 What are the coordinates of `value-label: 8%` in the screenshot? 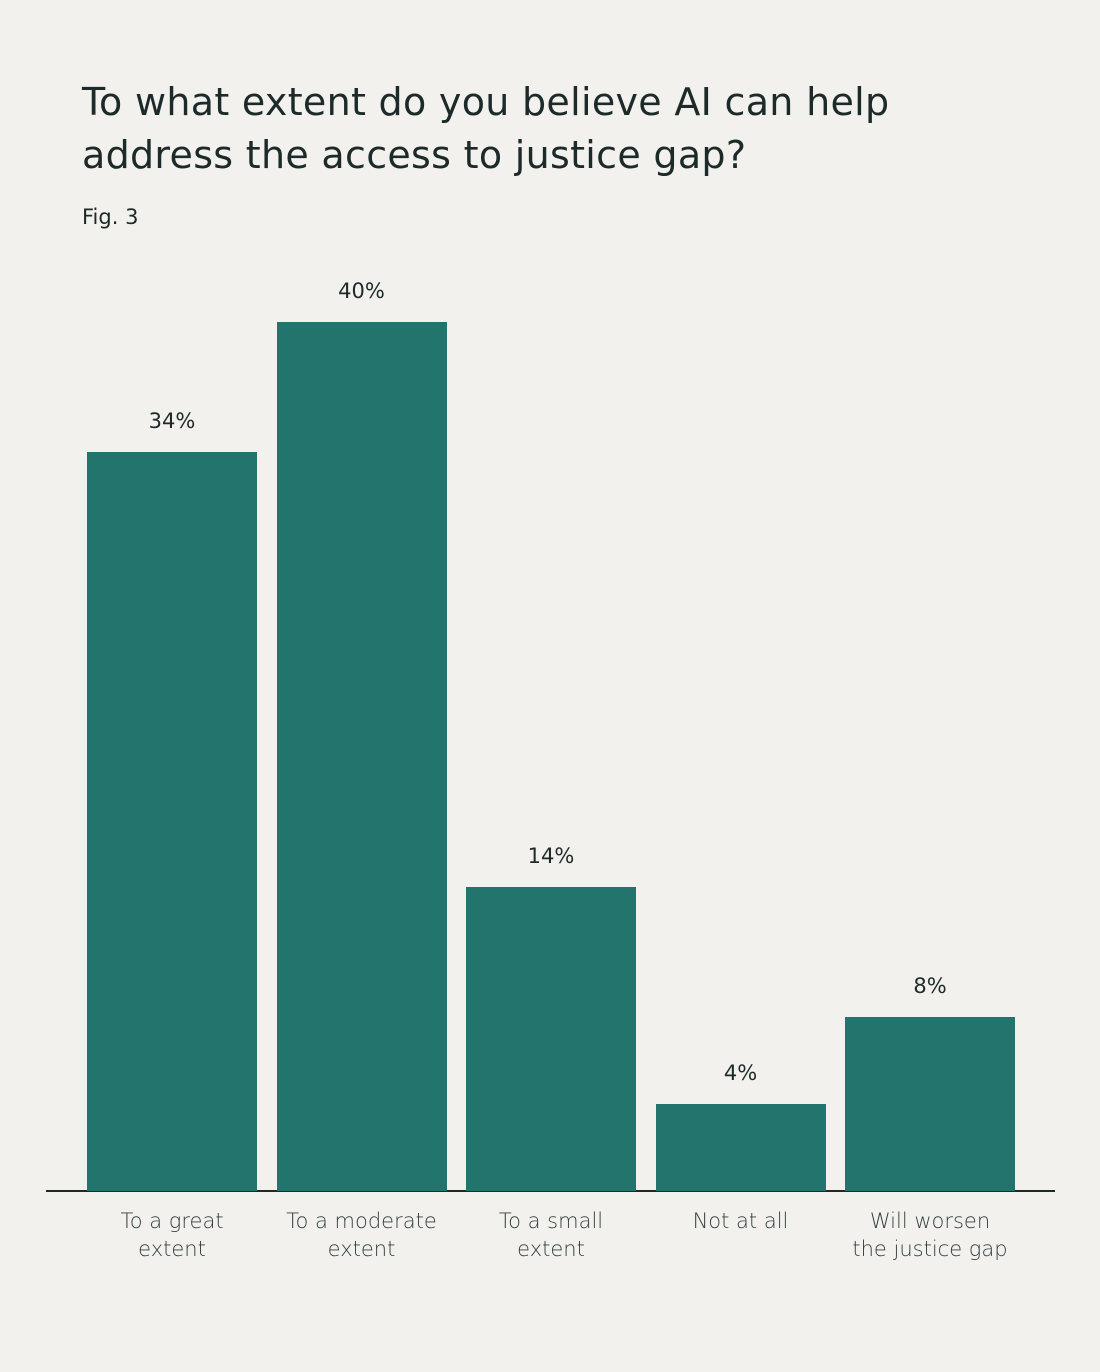 It's located at (930, 986).